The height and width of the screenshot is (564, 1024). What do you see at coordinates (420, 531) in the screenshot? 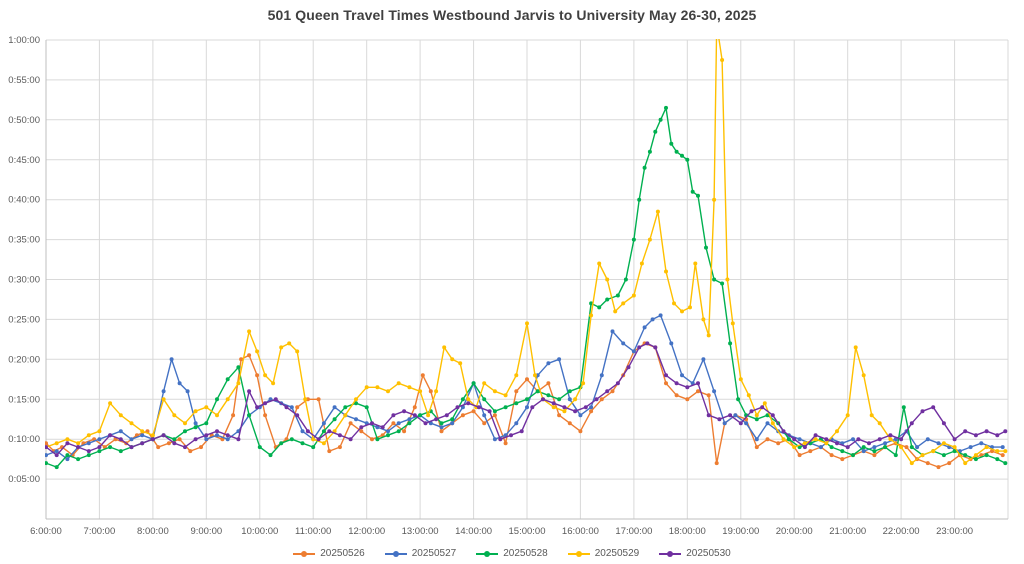
I see `x-tick-label: 13:00:00` at bounding box center [420, 531].